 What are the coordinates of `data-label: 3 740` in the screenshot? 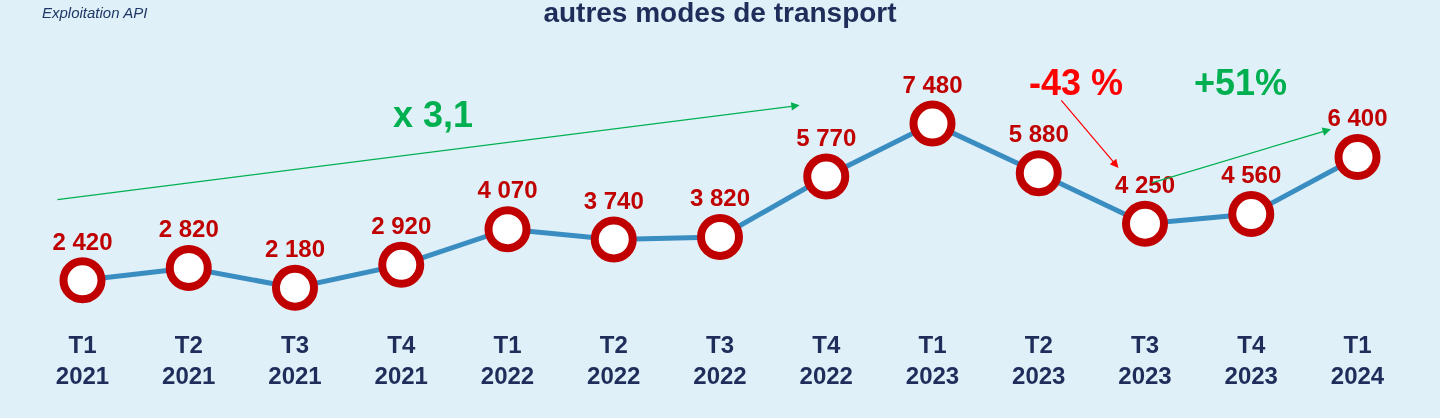 It's located at (613, 200).